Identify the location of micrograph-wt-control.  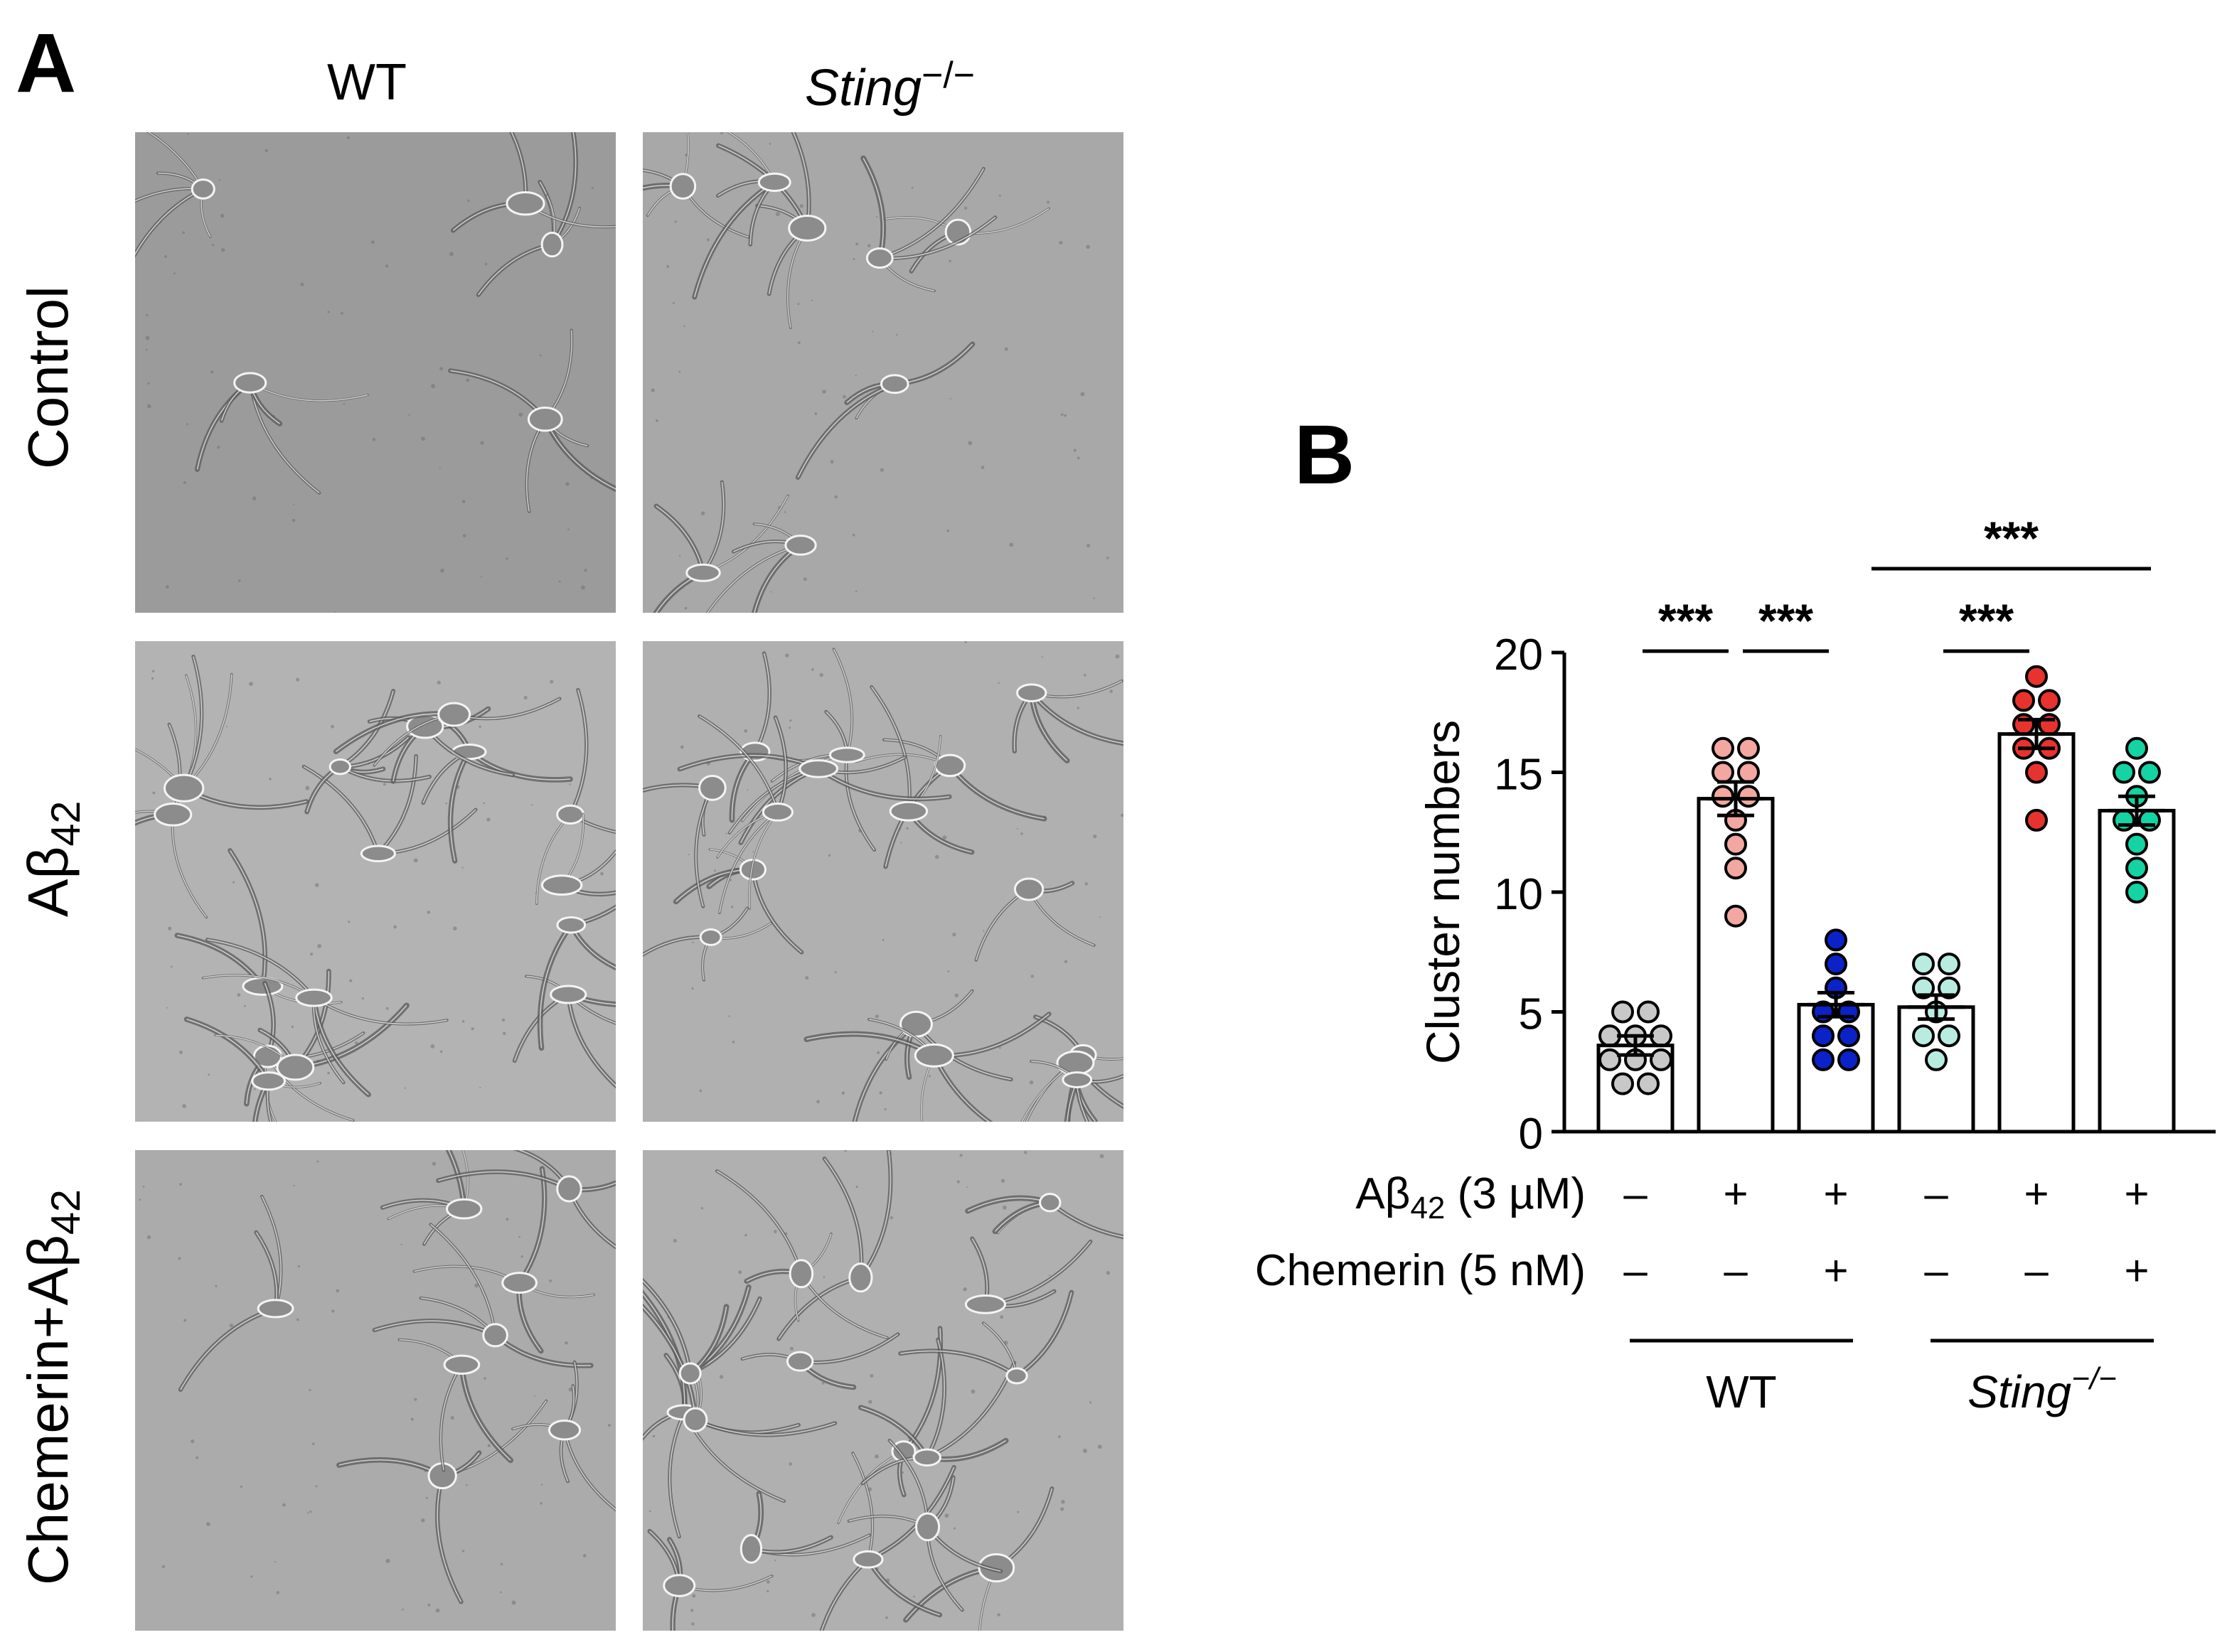
(376, 372).